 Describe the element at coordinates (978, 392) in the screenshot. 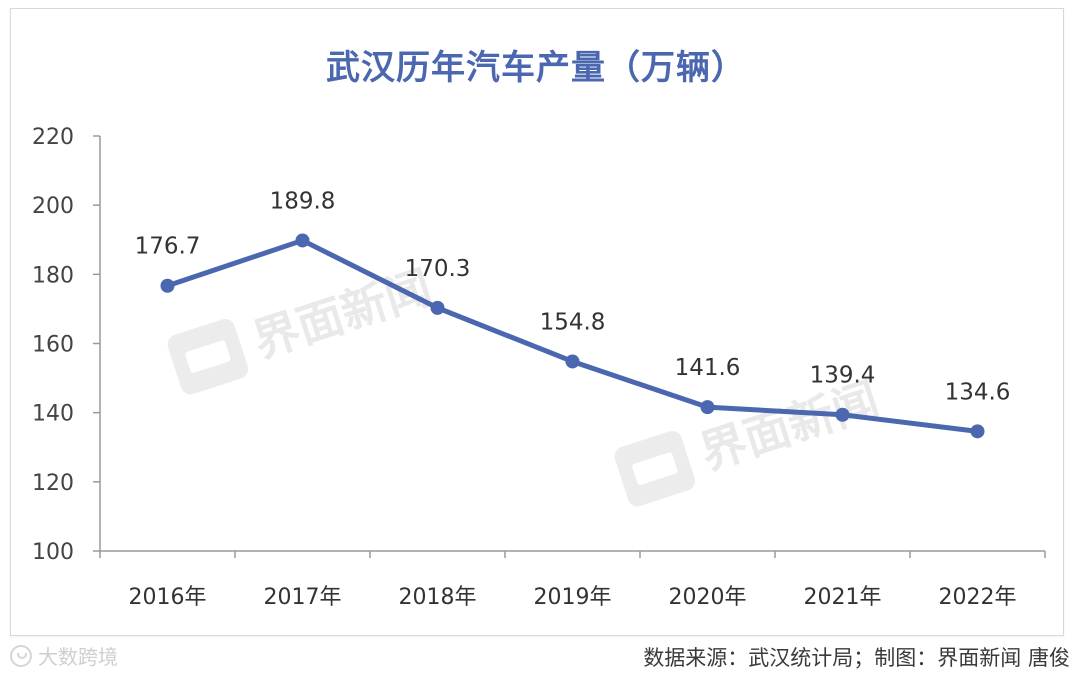

I see `data-label: 134.6` at that location.